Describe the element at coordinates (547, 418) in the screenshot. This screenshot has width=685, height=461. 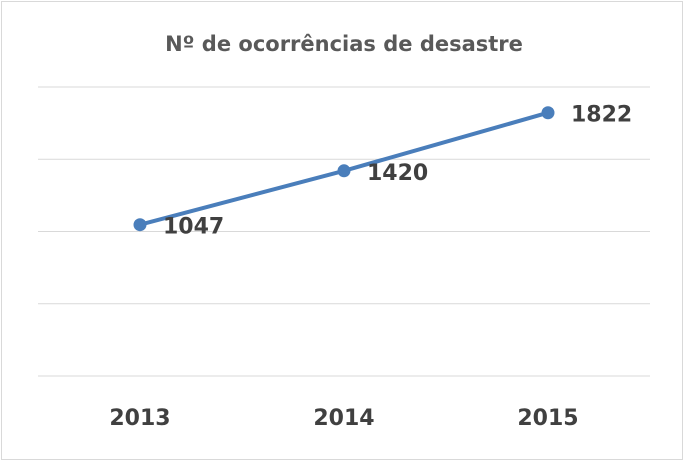
I see `x-tick-label: 2015` at that location.